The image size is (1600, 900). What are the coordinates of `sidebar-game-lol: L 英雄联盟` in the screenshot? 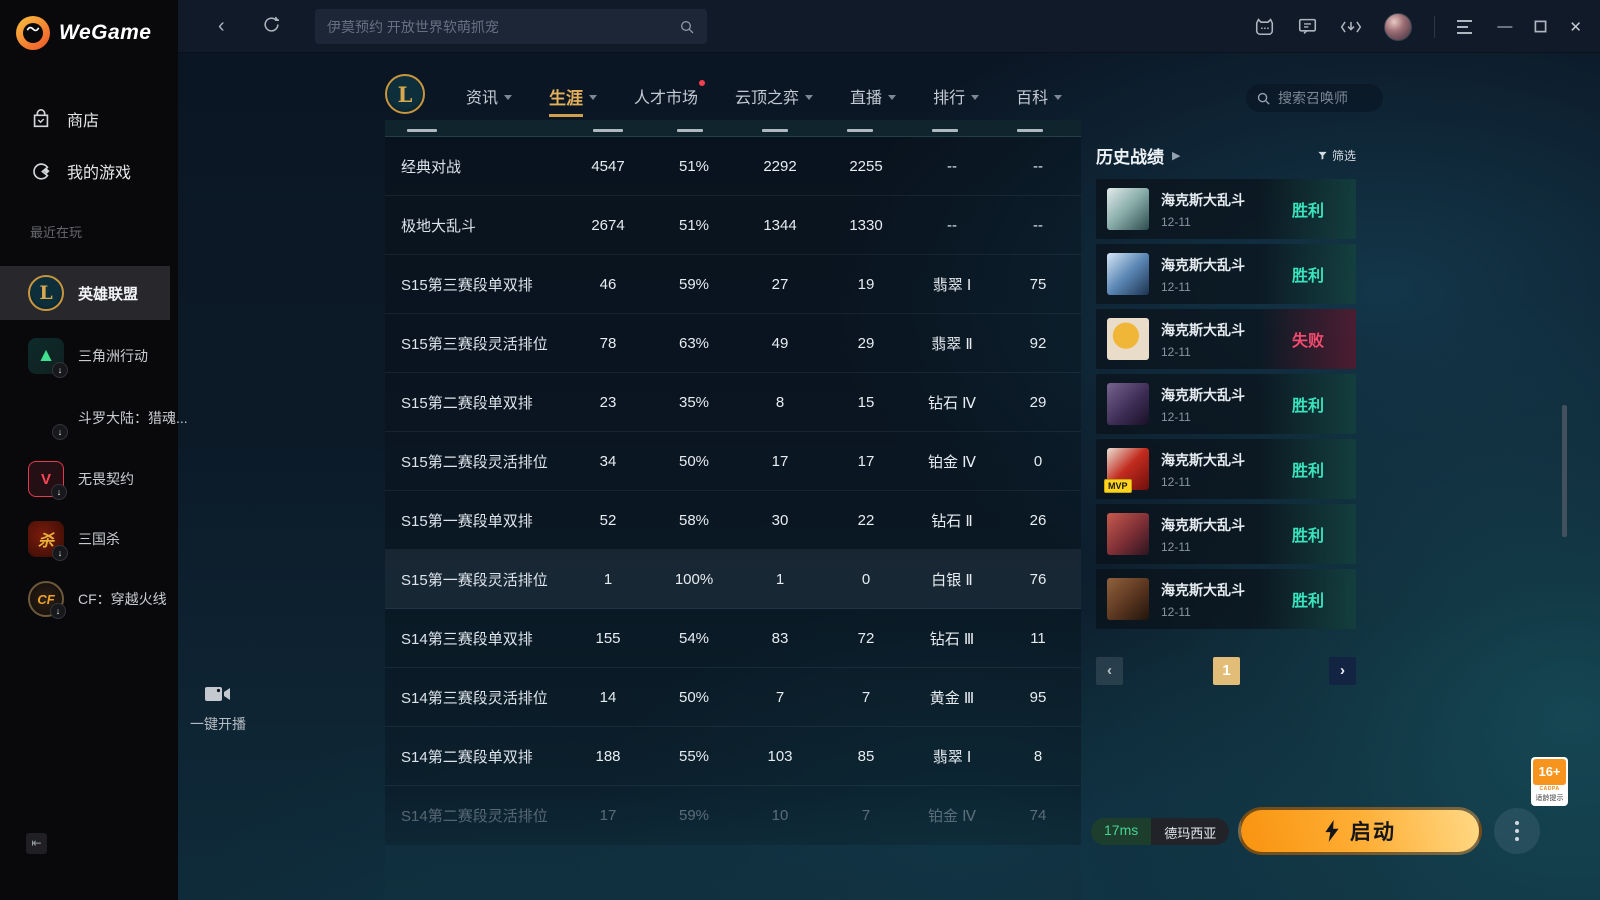 It's located at (85, 293).